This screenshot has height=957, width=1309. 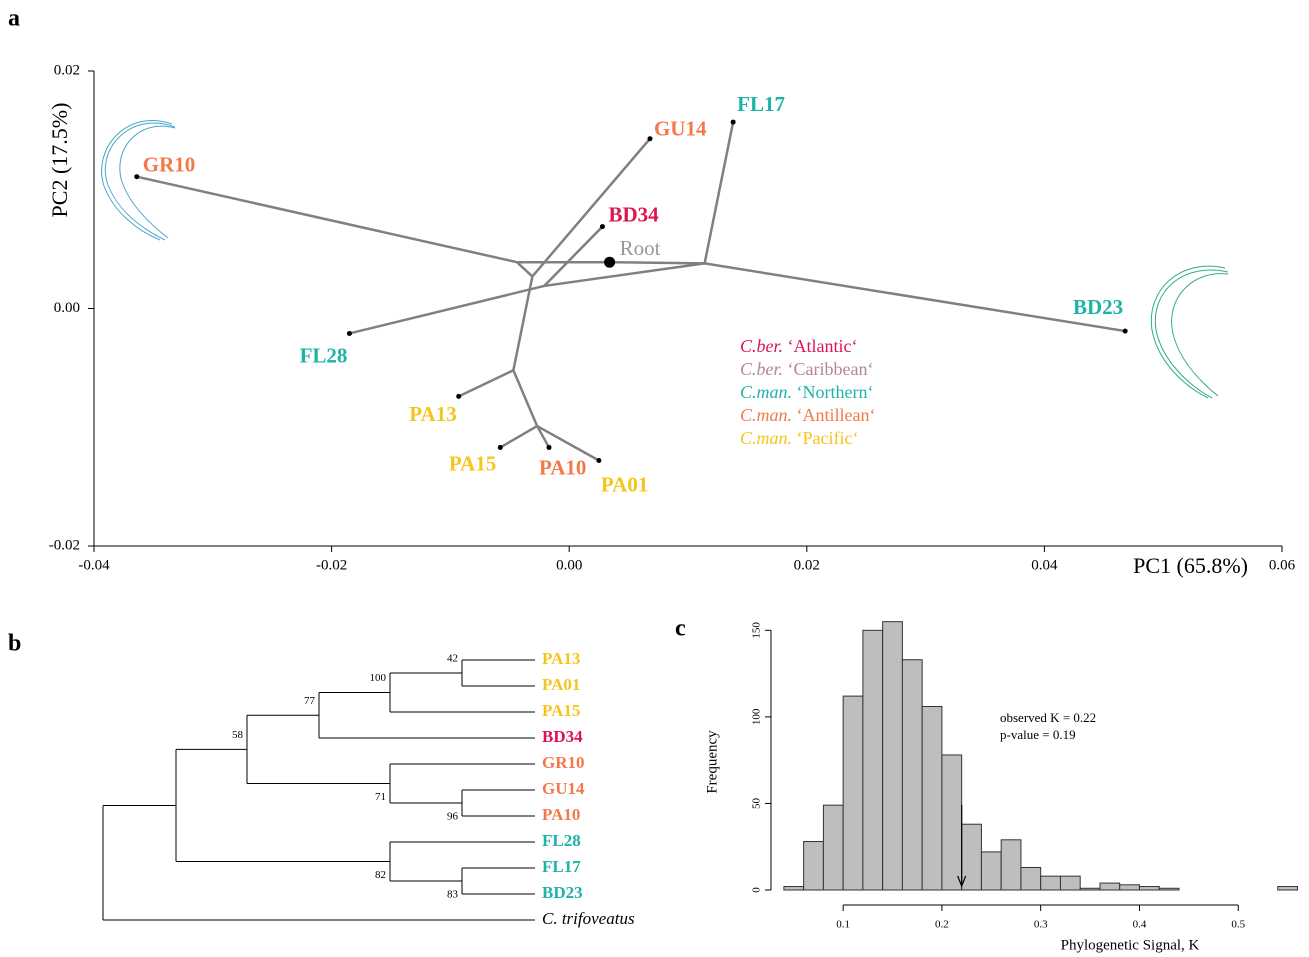 I want to click on panel-label: b, so click(x=14, y=644).